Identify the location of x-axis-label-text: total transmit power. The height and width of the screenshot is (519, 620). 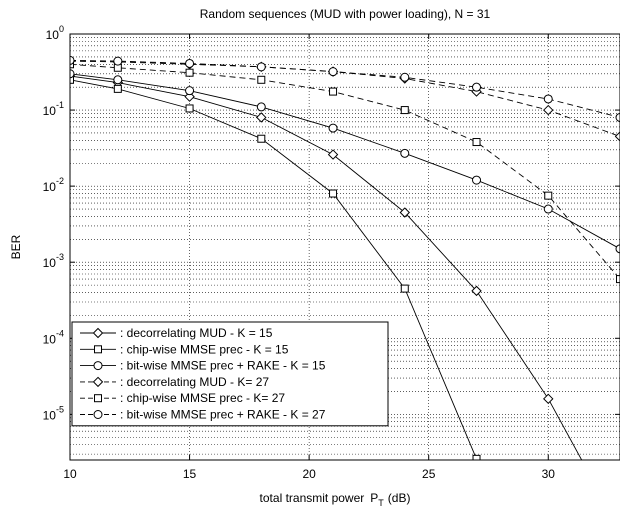
(312, 498).